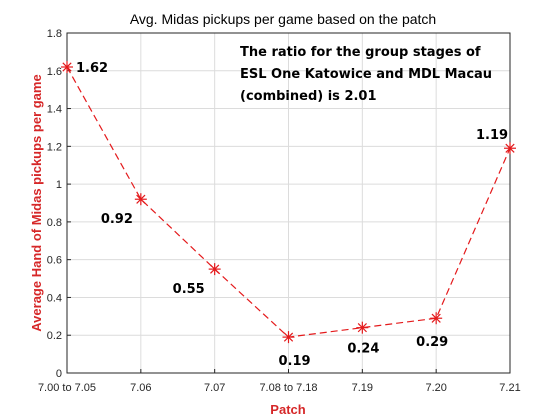 The image size is (560, 420). What do you see at coordinates (54, 147) in the screenshot?
I see `y-tick-label: 1.2` at bounding box center [54, 147].